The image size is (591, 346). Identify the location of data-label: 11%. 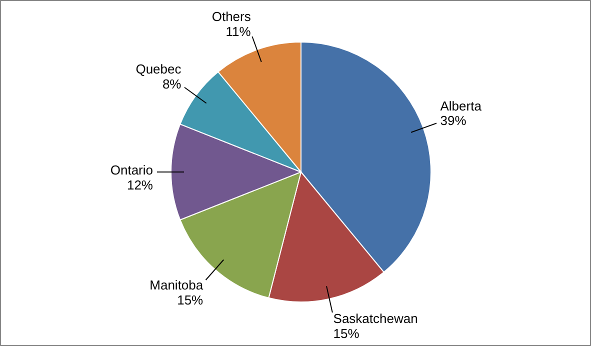
(239, 32).